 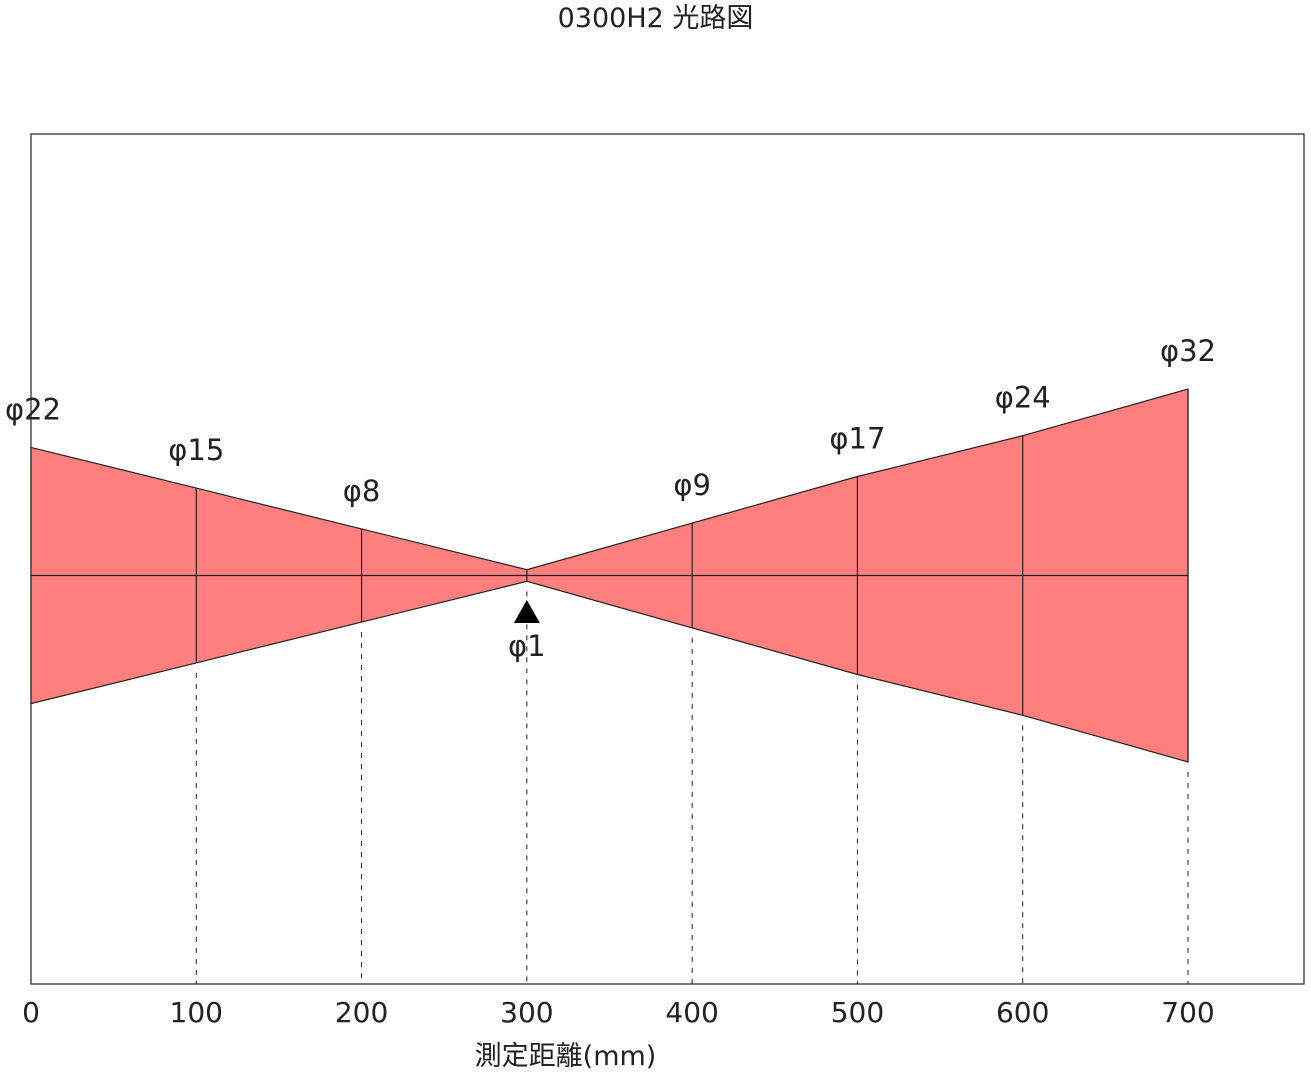 What do you see at coordinates (362, 491) in the screenshot?
I see `diameter-label: φ8` at bounding box center [362, 491].